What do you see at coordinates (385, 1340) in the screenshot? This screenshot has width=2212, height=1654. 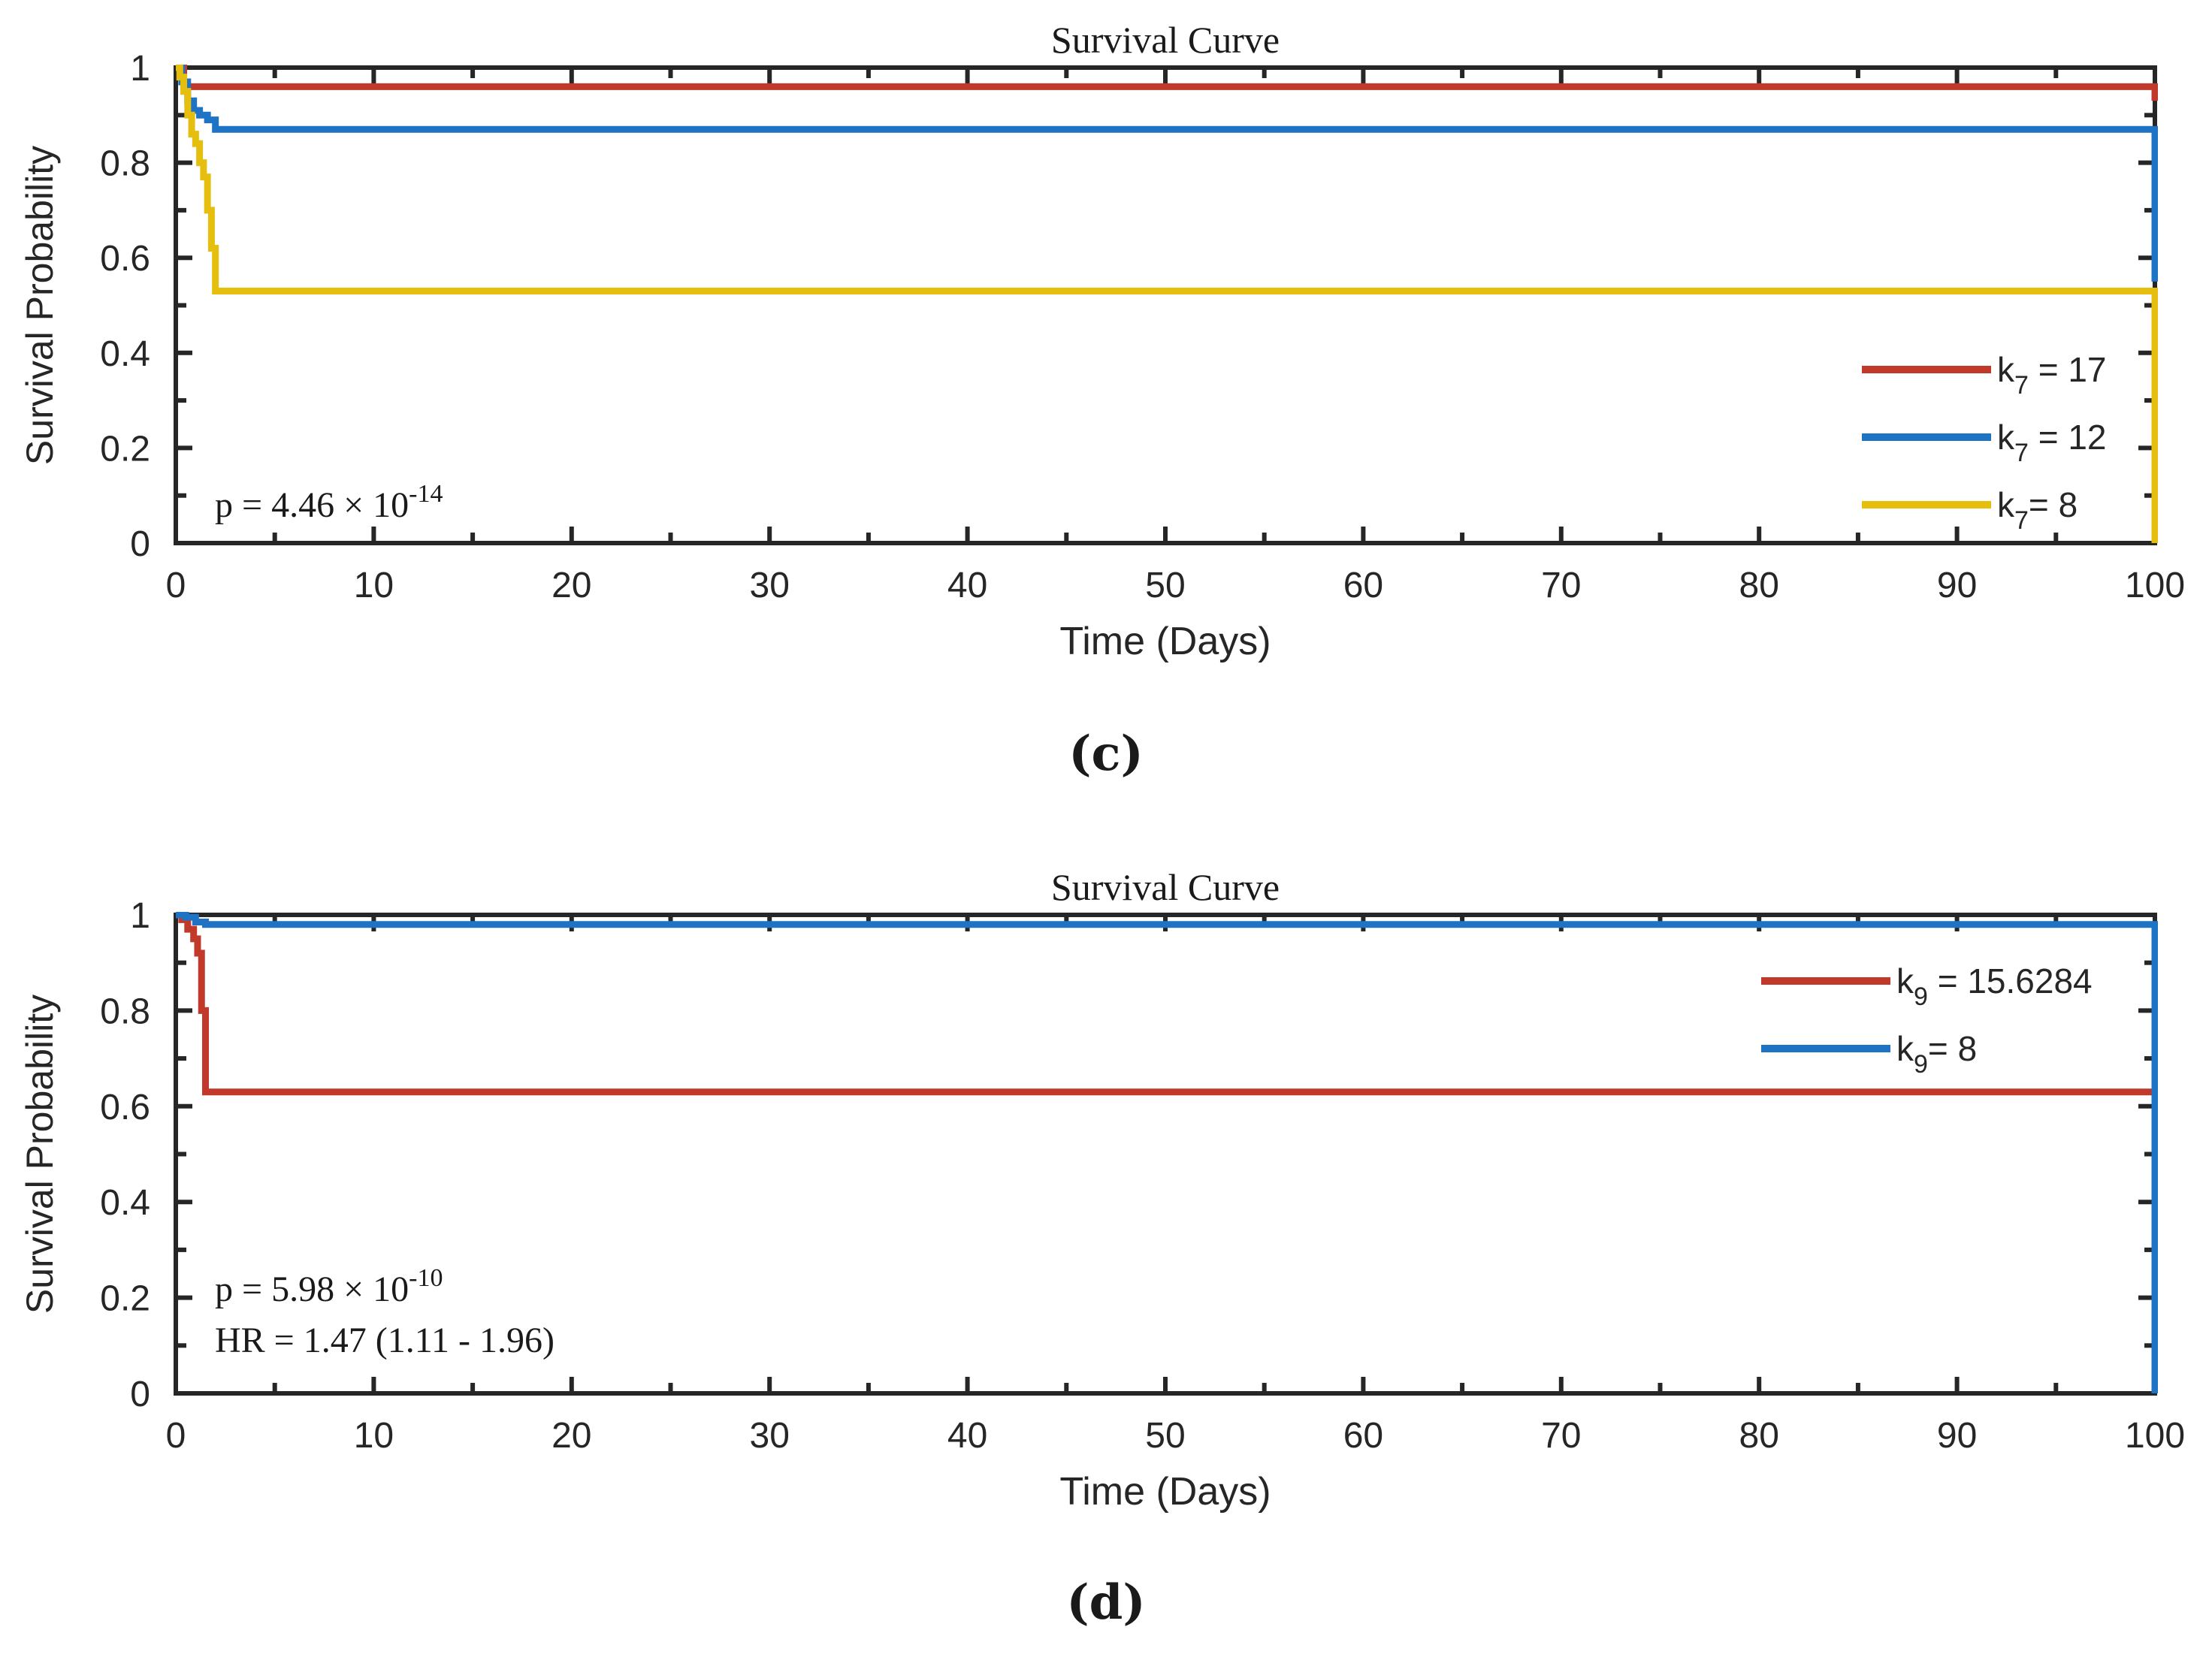 I see `annotation-hr: HR = 1.47 (1.11 - 1.96)` at bounding box center [385, 1340].